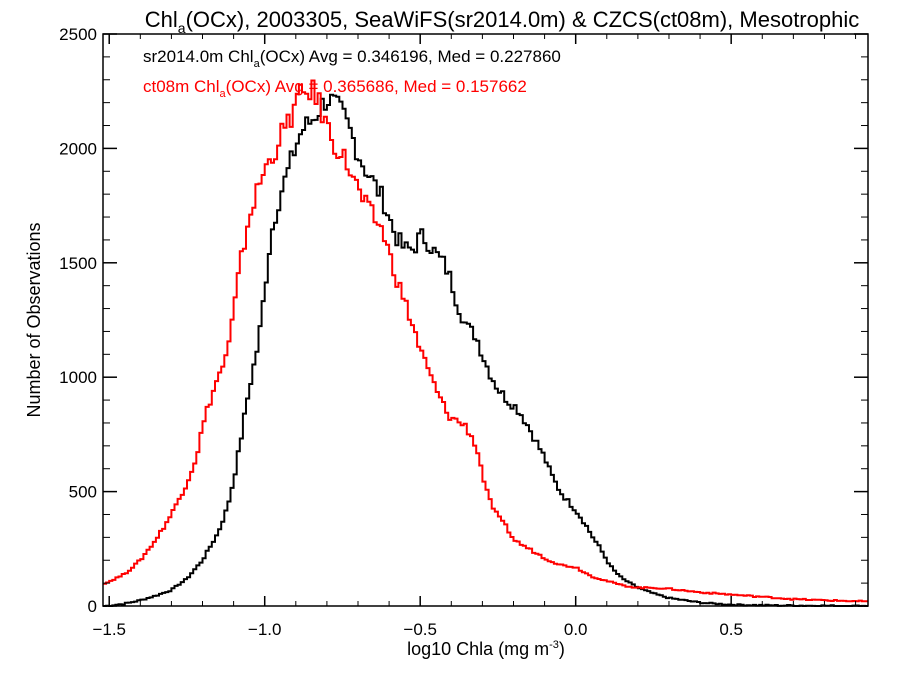  Describe the element at coordinates (78, 34) in the screenshot. I see `y-tick-label: 2500` at that location.